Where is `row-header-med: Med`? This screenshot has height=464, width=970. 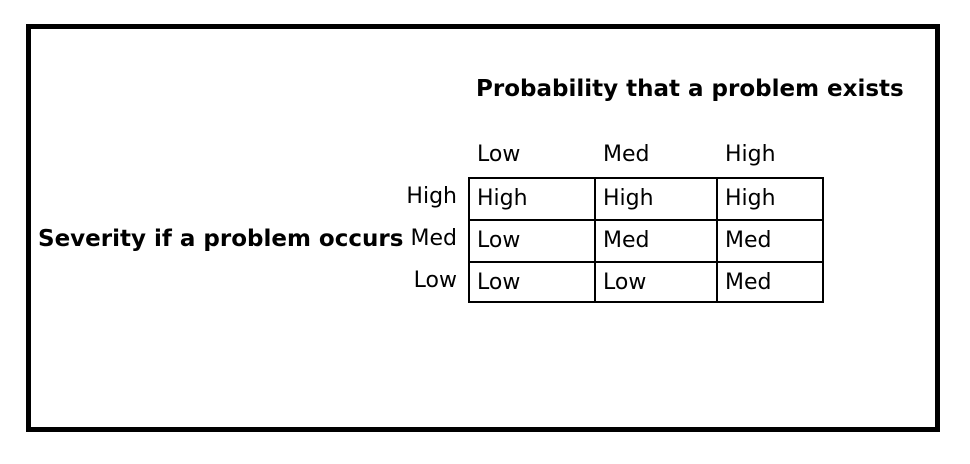 row-header-med: Med is located at coordinates (433, 238).